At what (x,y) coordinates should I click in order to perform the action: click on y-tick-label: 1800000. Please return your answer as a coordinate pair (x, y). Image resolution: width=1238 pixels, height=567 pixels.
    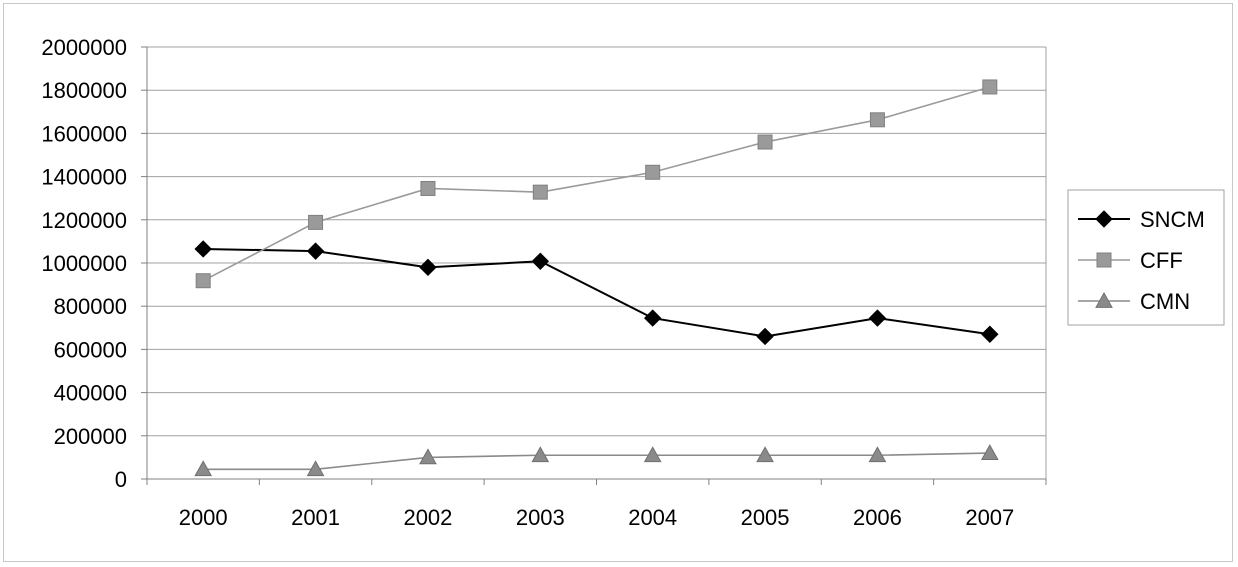
    Looking at the image, I should click on (84, 90).